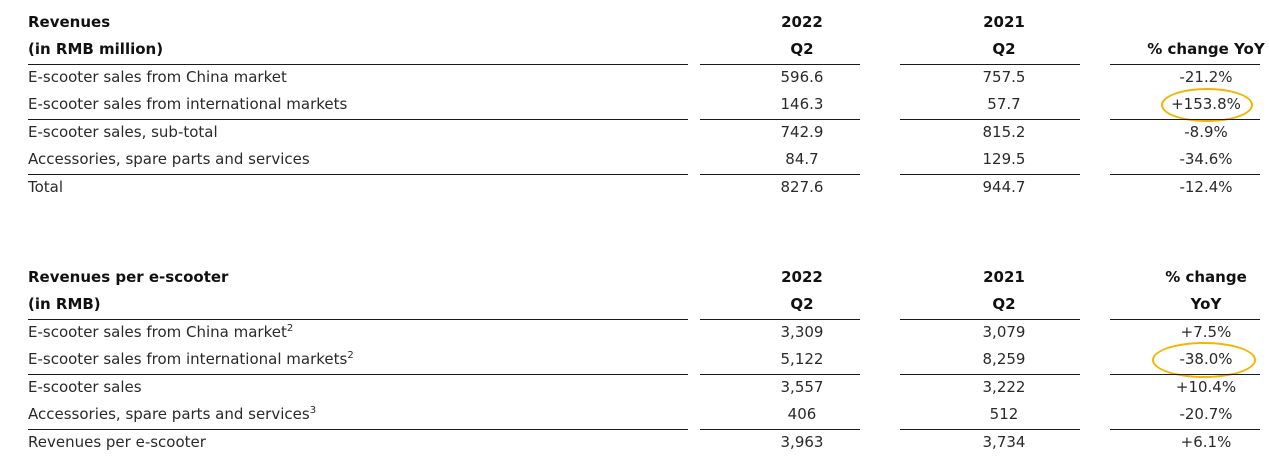 This screenshot has width=1269, height=467. Describe the element at coordinates (1206, 442) in the screenshot. I see `value-change: +6.1%` at that location.